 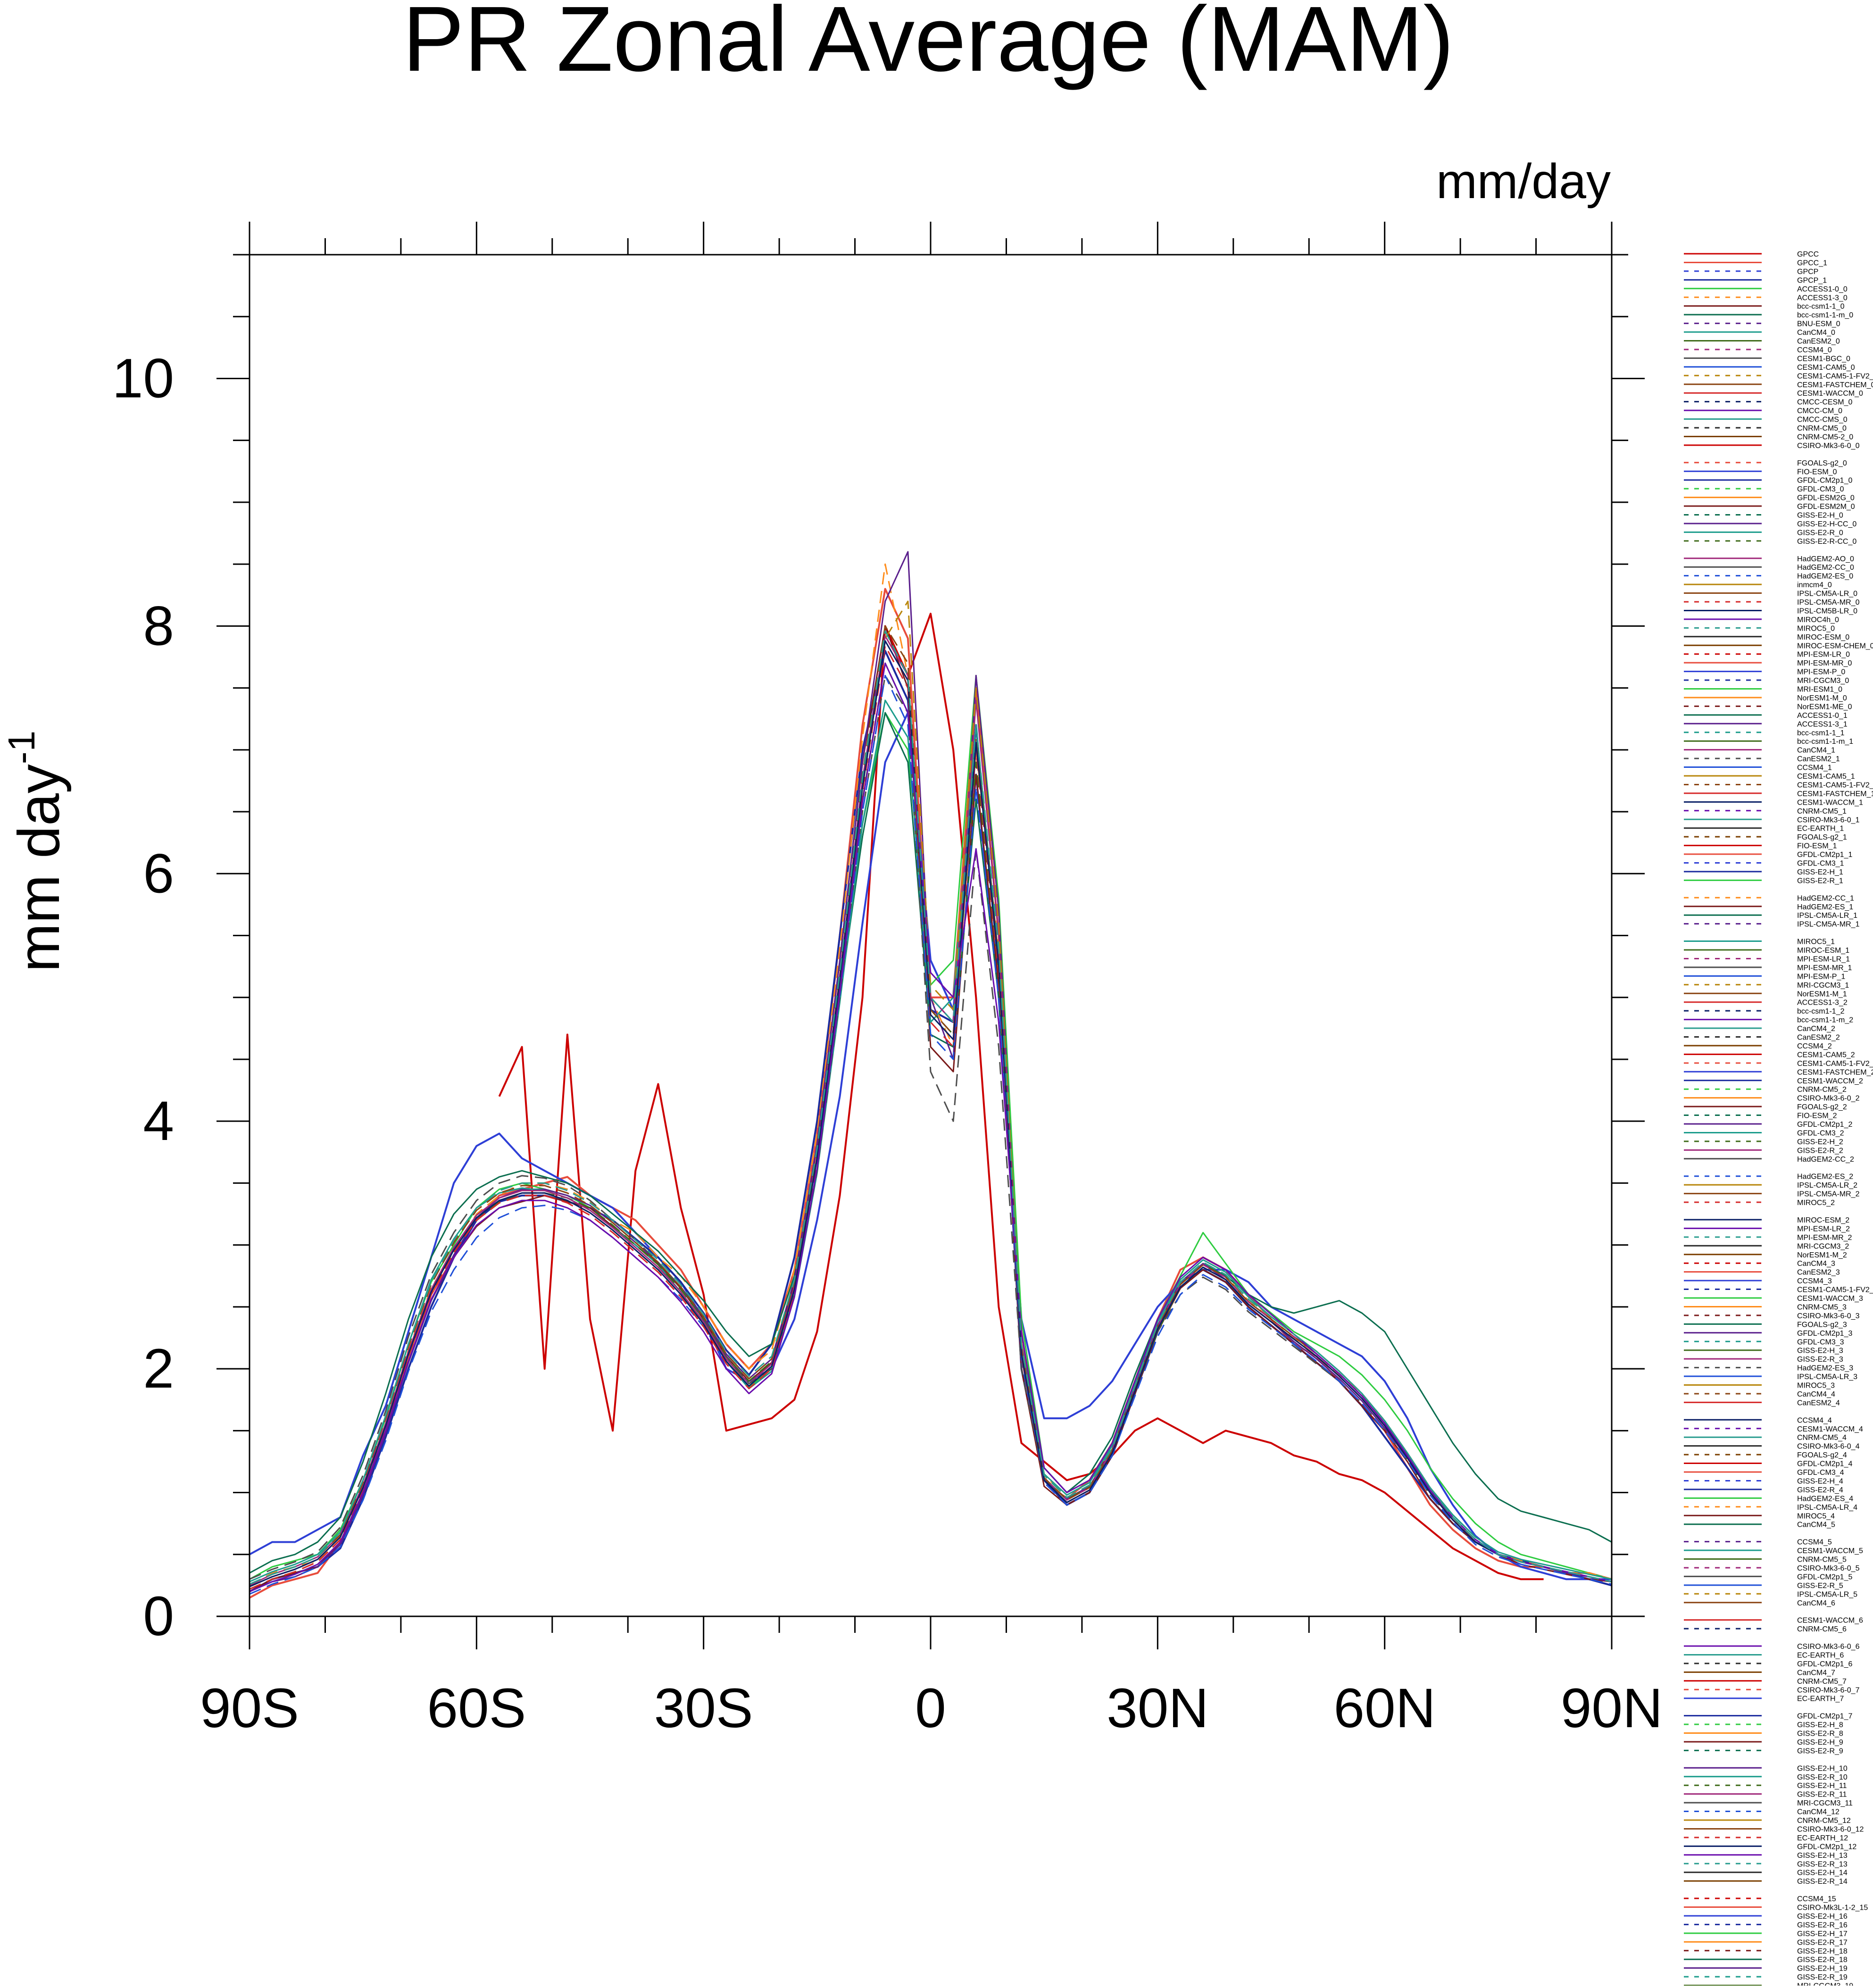 I want to click on legend-label: CCSM4_0, so click(x=1814, y=350).